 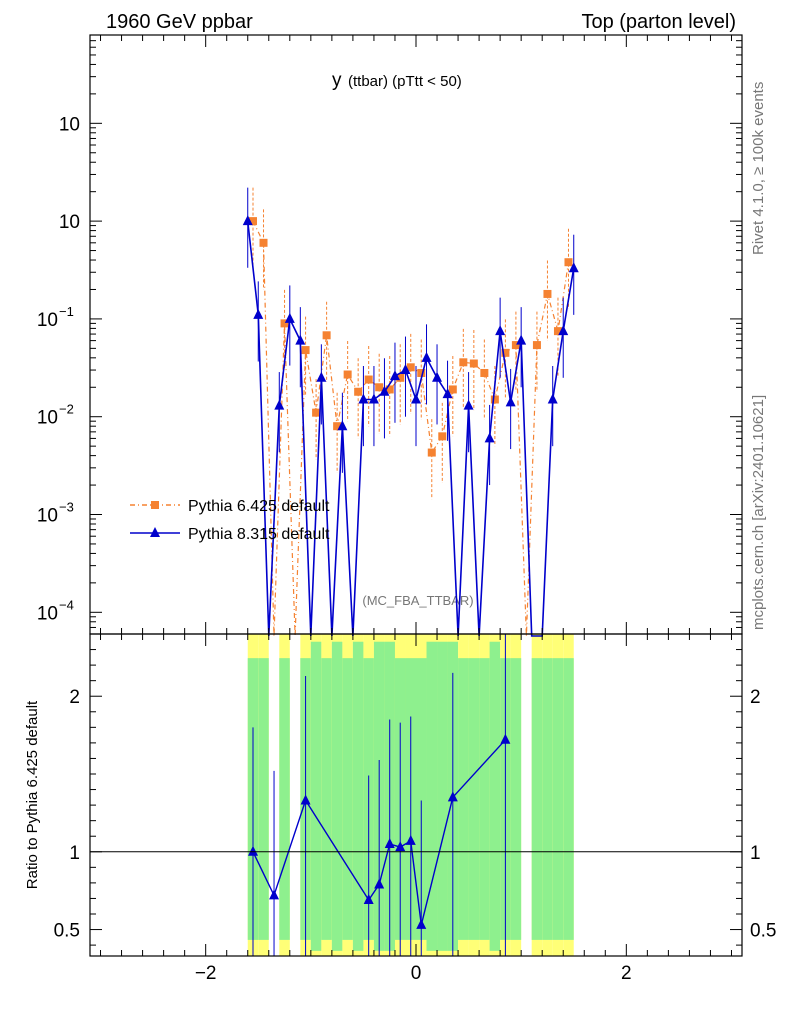 What do you see at coordinates (74, 853) in the screenshot?
I see `ratio-y-tick-label-left: 1` at bounding box center [74, 853].